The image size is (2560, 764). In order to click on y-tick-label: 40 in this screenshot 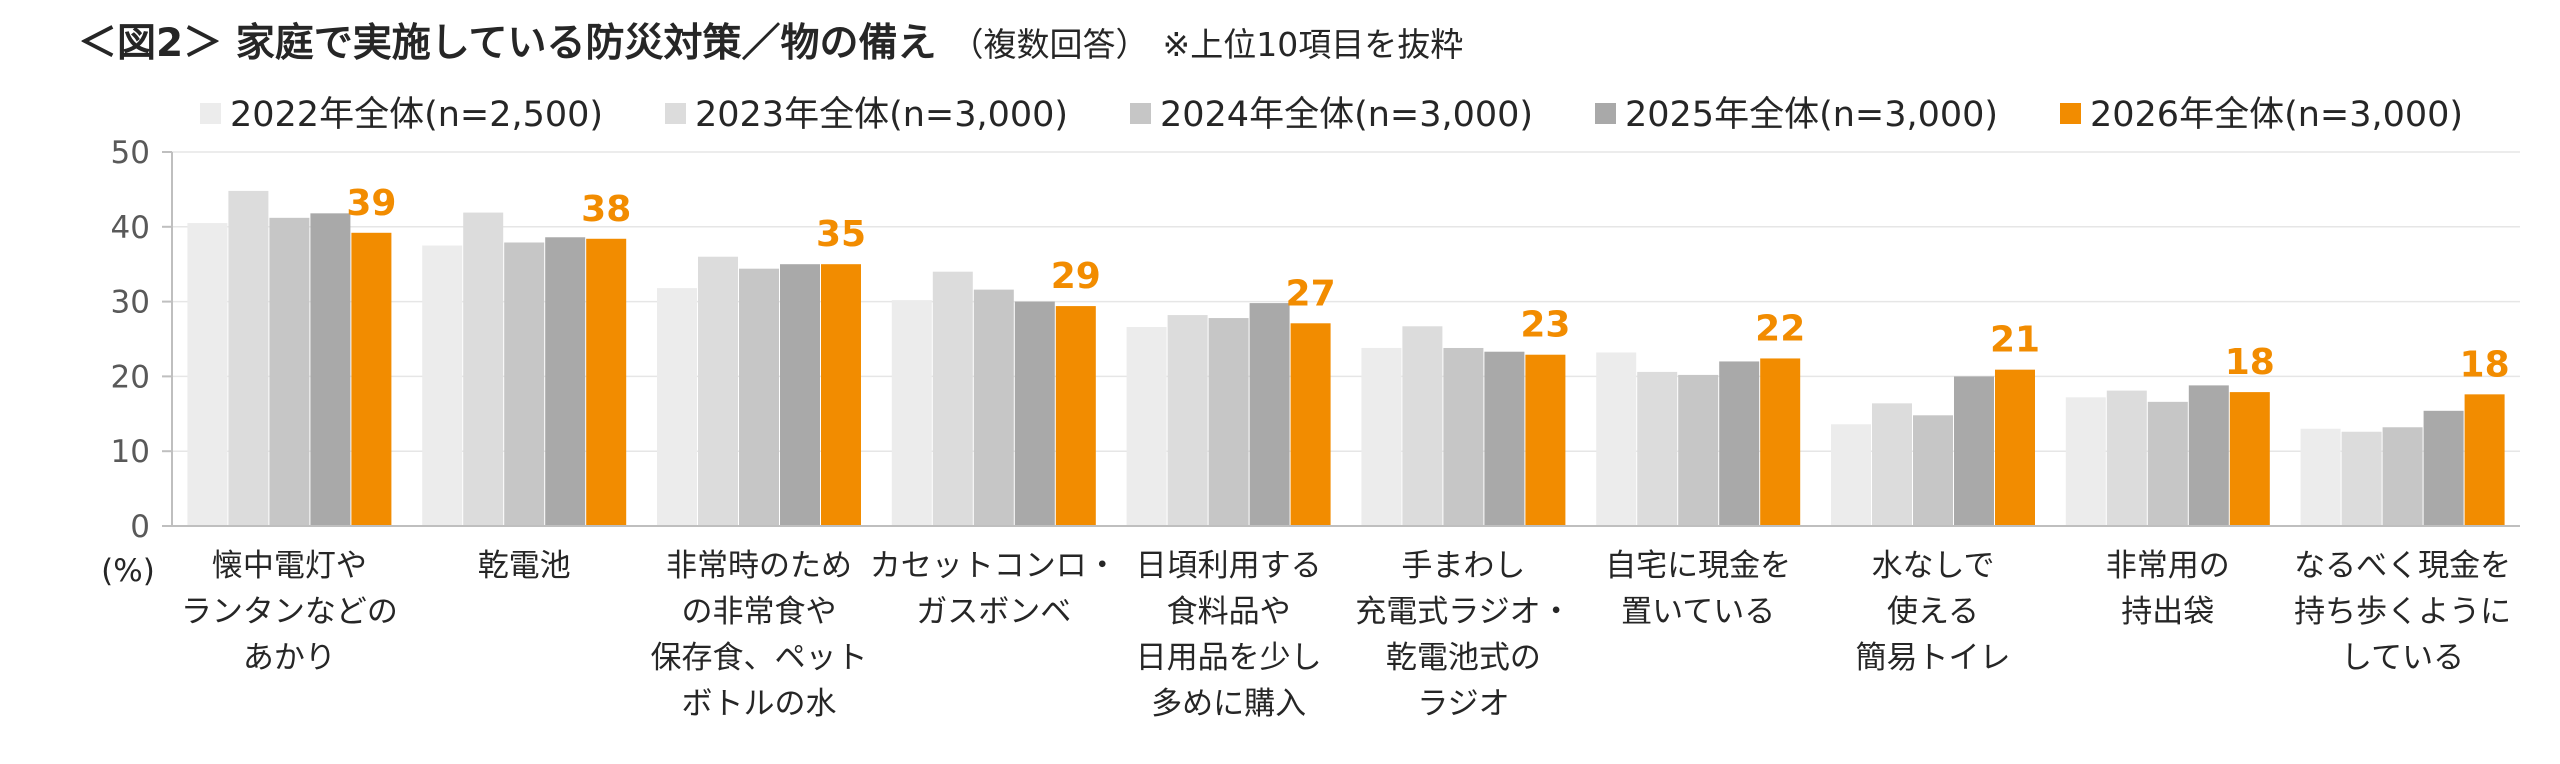, I will do `click(130, 228)`.